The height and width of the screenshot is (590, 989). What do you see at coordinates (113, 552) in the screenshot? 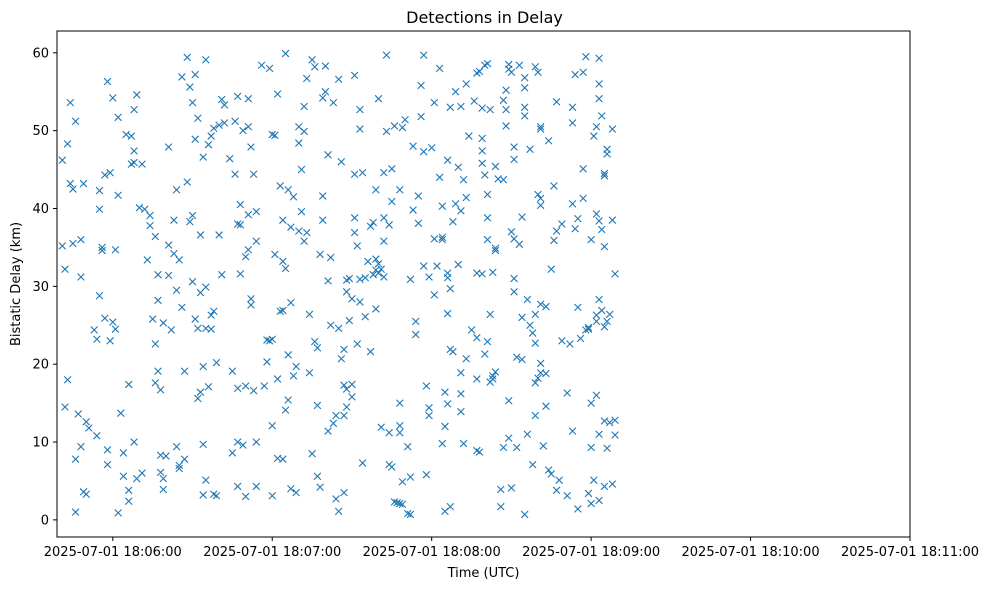
I see `x-tick-label: 2025-07-01 18:06:00` at bounding box center [113, 552].